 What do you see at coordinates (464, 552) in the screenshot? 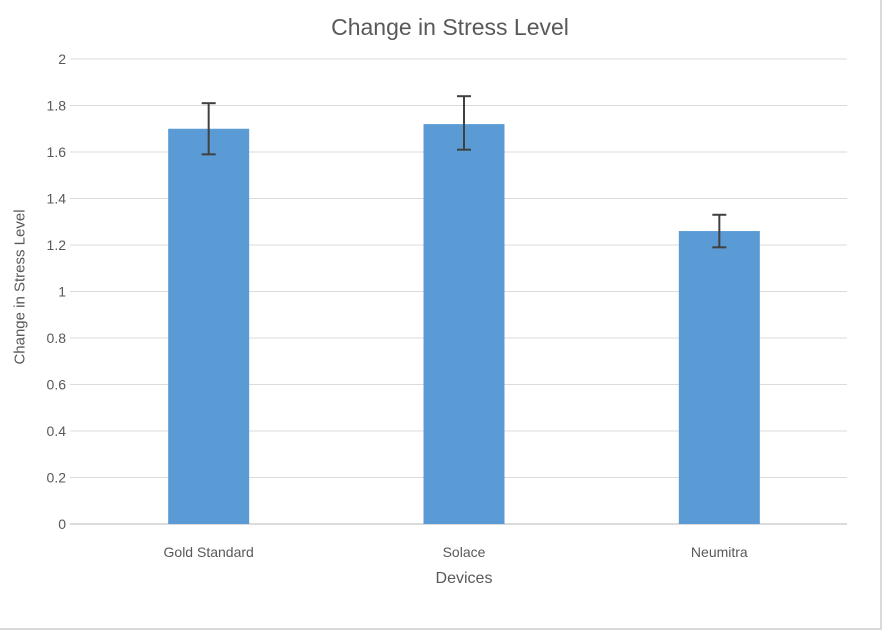
I see `x-category-label-solace: Solace` at bounding box center [464, 552].